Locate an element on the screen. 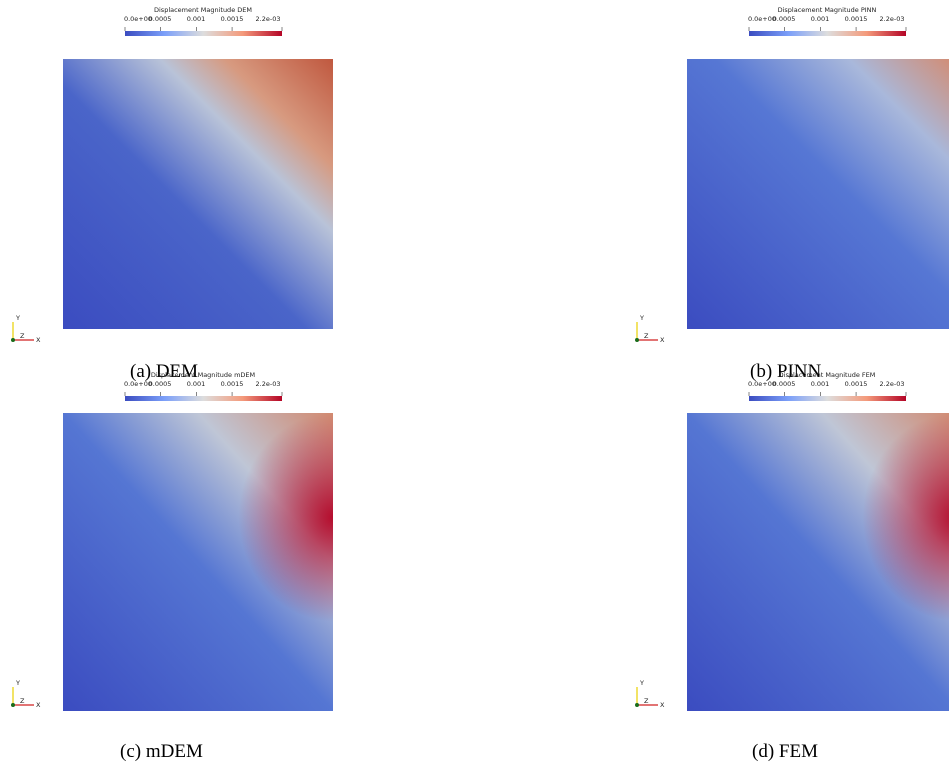 Image resolution: width=949 pixels, height=767 pixels. caption: (b) PINN is located at coordinates (786, 371).